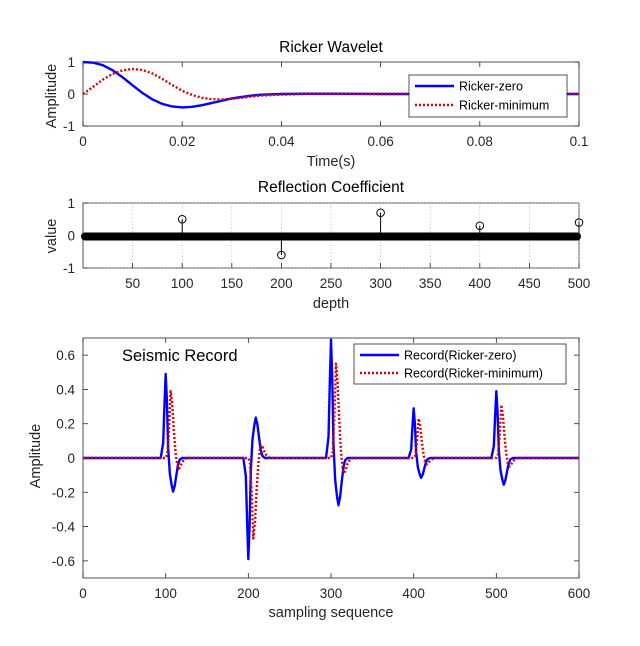 The width and height of the screenshot is (640, 646). I want to click on ricker-lines, so click(330, 84).